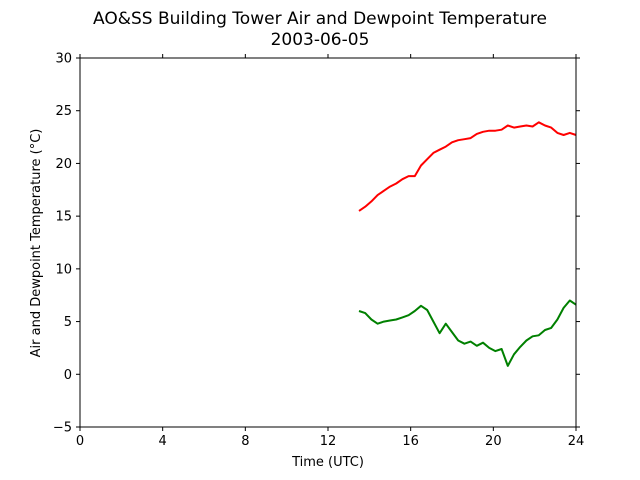  Describe the element at coordinates (328, 441) in the screenshot. I see `x-tick-label: 12` at that location.